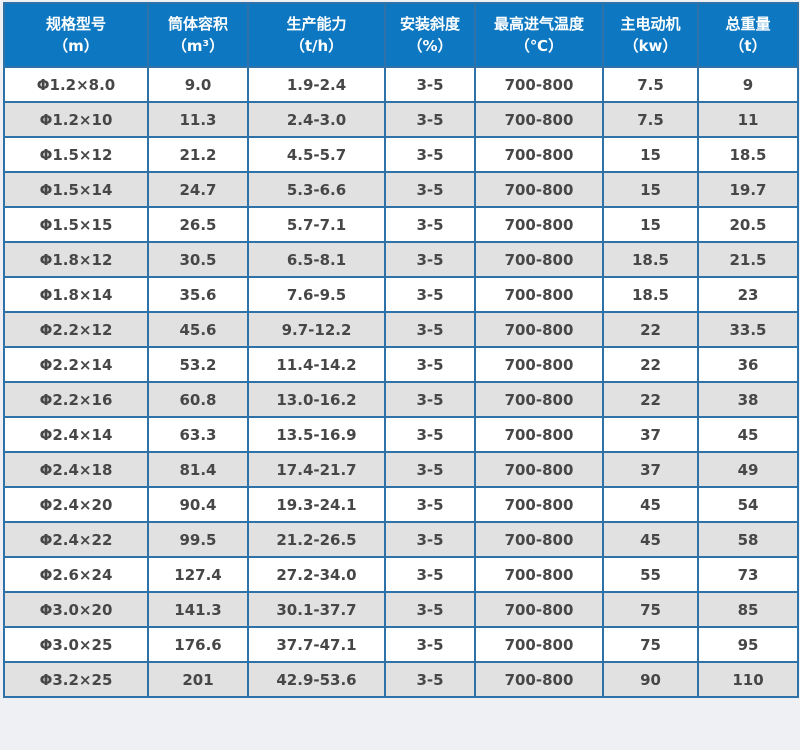 The image size is (800, 750). Describe the element at coordinates (76, 434) in the screenshot. I see `cell: Φ2.4×14` at that location.